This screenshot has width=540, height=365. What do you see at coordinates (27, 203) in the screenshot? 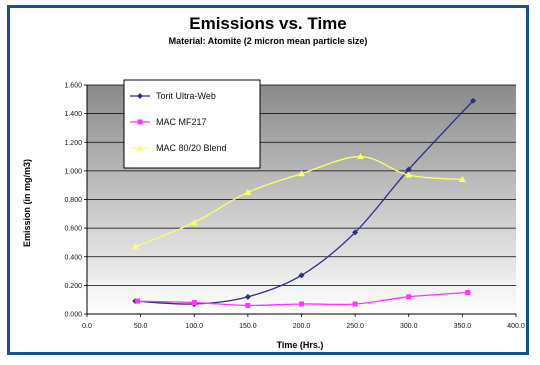
I see `y-axis-label: Emission (in mg/m3)` at bounding box center [27, 203].